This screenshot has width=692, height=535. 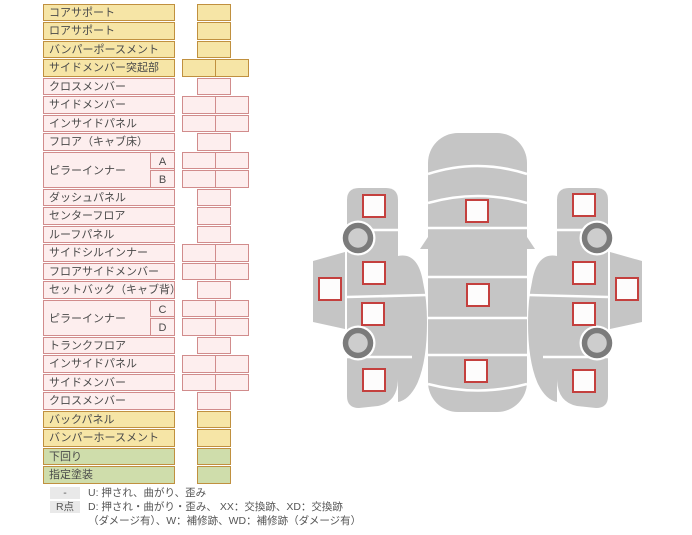 What do you see at coordinates (109, 290) in the screenshot?
I see `part-label: セットバック（キャブ背）` at bounding box center [109, 290].